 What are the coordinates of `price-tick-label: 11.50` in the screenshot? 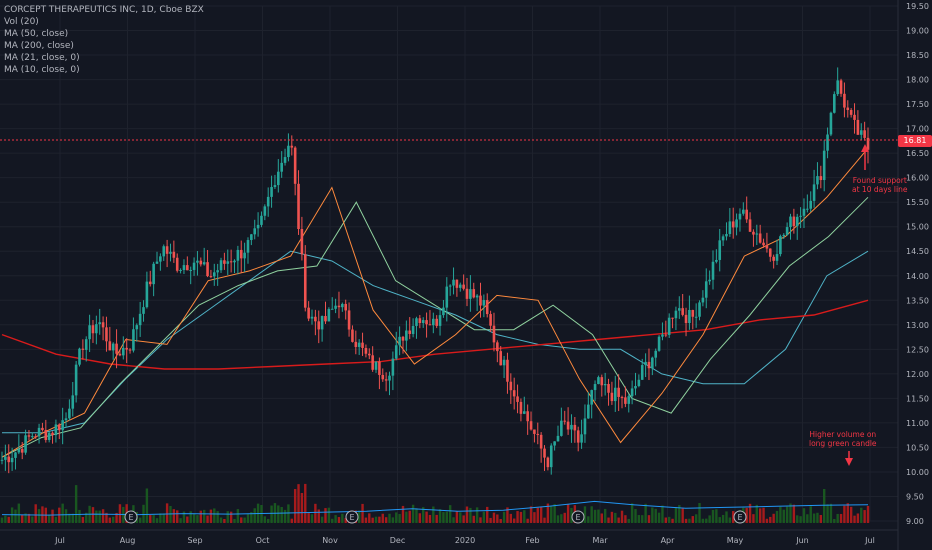 It's located at (917, 398).